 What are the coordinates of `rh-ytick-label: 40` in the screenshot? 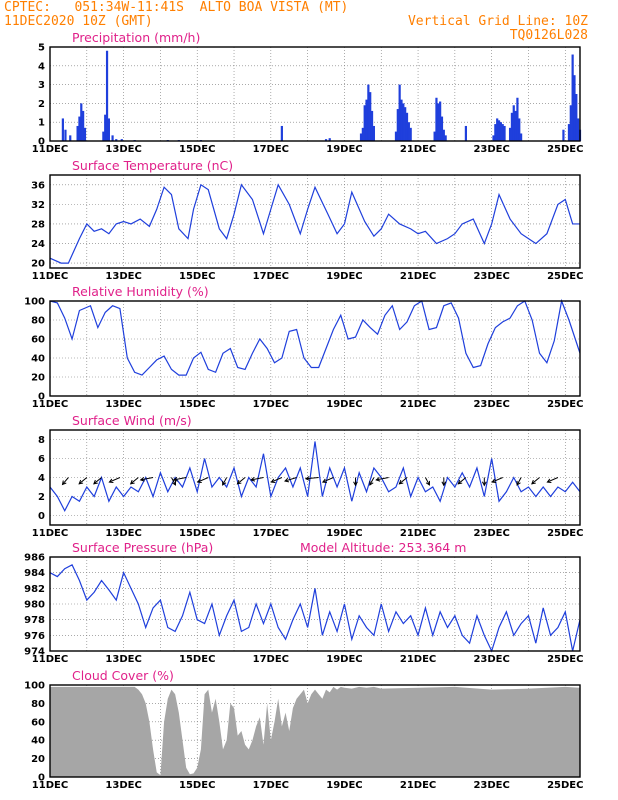 It's located at (38, 359).